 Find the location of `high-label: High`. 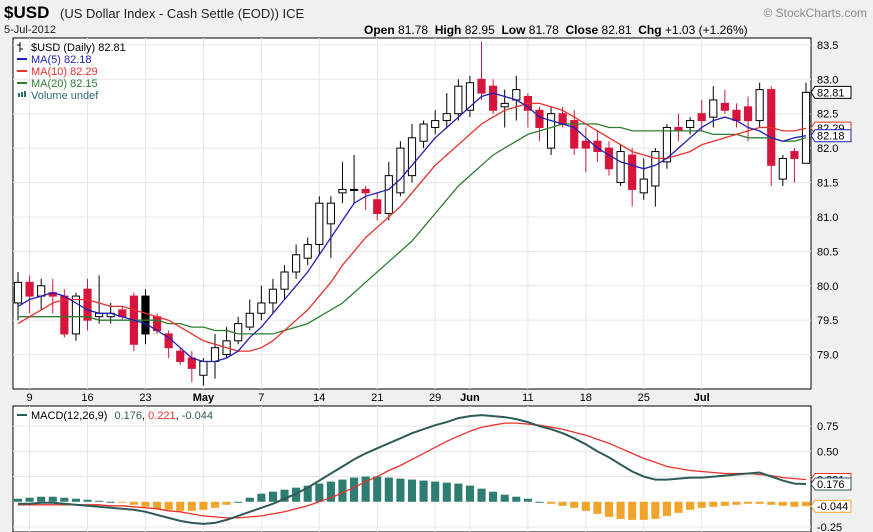

high-label: High is located at coordinates (448, 30).